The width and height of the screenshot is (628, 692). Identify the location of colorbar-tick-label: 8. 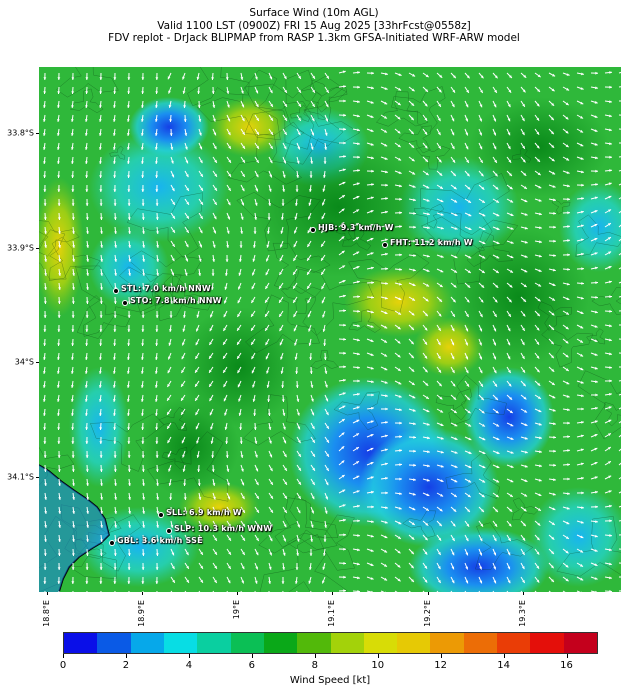
(314, 665).